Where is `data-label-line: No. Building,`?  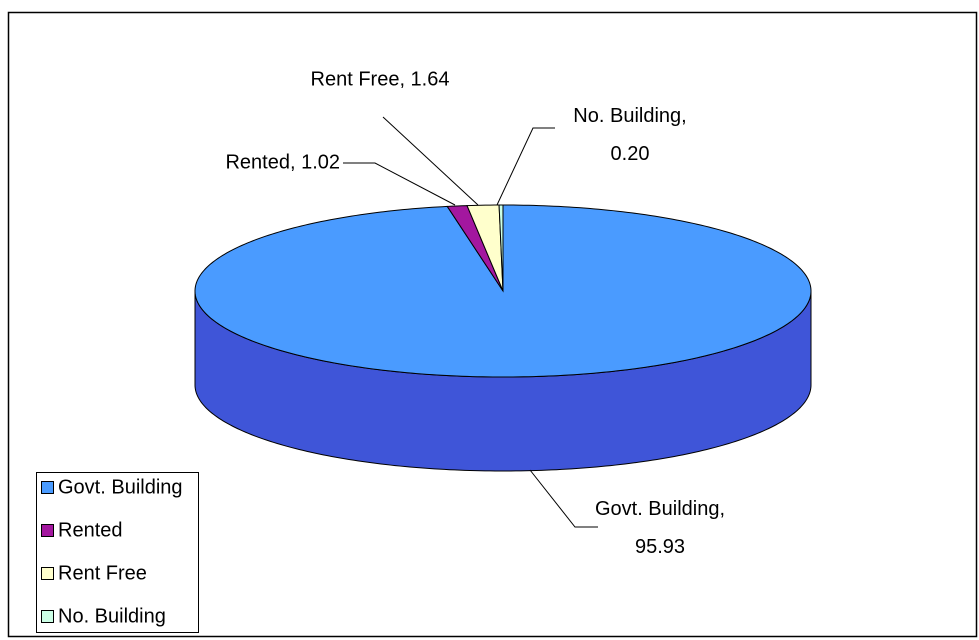
data-label-line: No. Building, is located at coordinates (629, 116).